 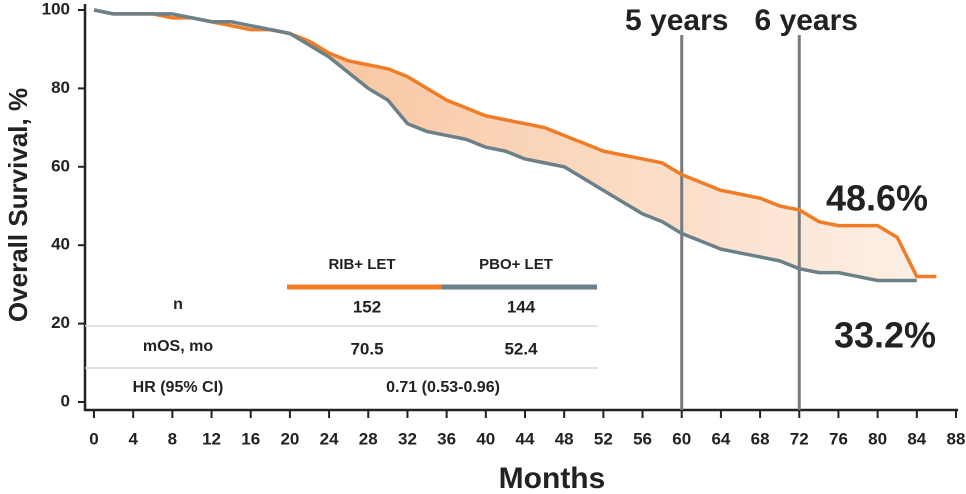 I want to click on x-tick-label: 8, so click(x=172, y=438).